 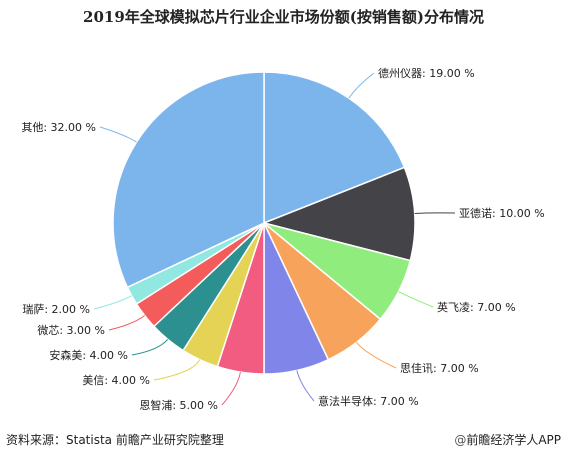 I want to click on data-label-1: 德州仪器: 19.00 %, so click(x=426, y=73).